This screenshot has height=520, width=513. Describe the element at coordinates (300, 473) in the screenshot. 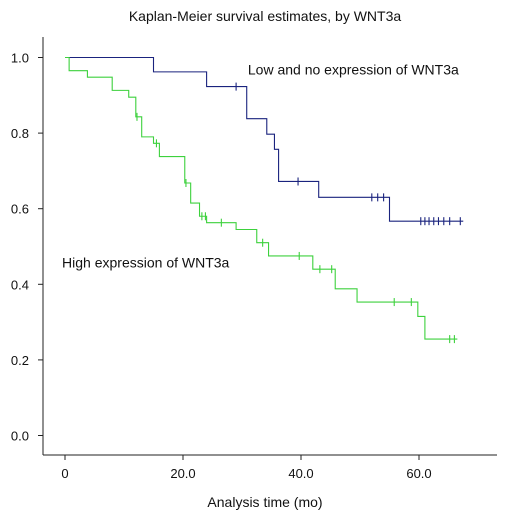

I see `x-tick-label: 40.0` at that location.